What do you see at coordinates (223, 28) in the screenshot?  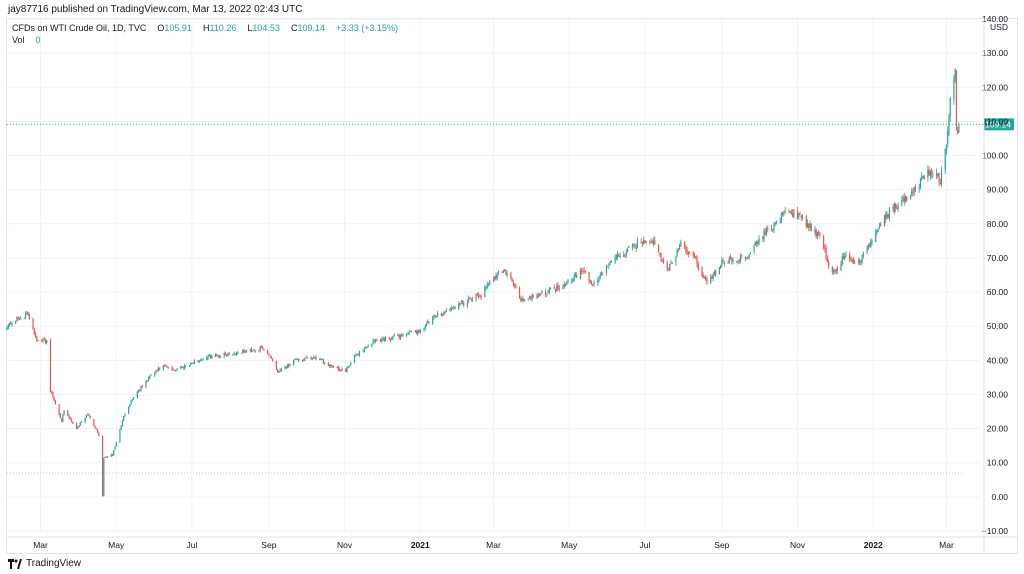 I see `high-value: 110.26` at bounding box center [223, 28].